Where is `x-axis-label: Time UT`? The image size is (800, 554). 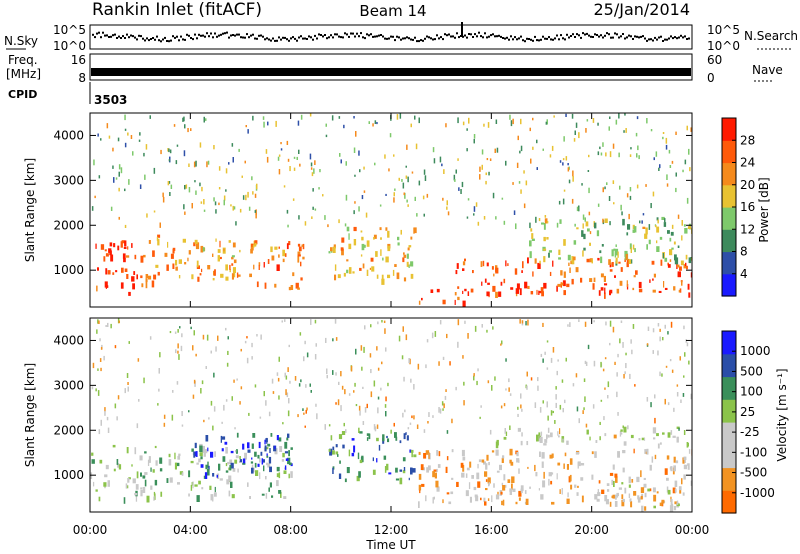
x-axis-label: Time UT is located at coordinates (390, 545).